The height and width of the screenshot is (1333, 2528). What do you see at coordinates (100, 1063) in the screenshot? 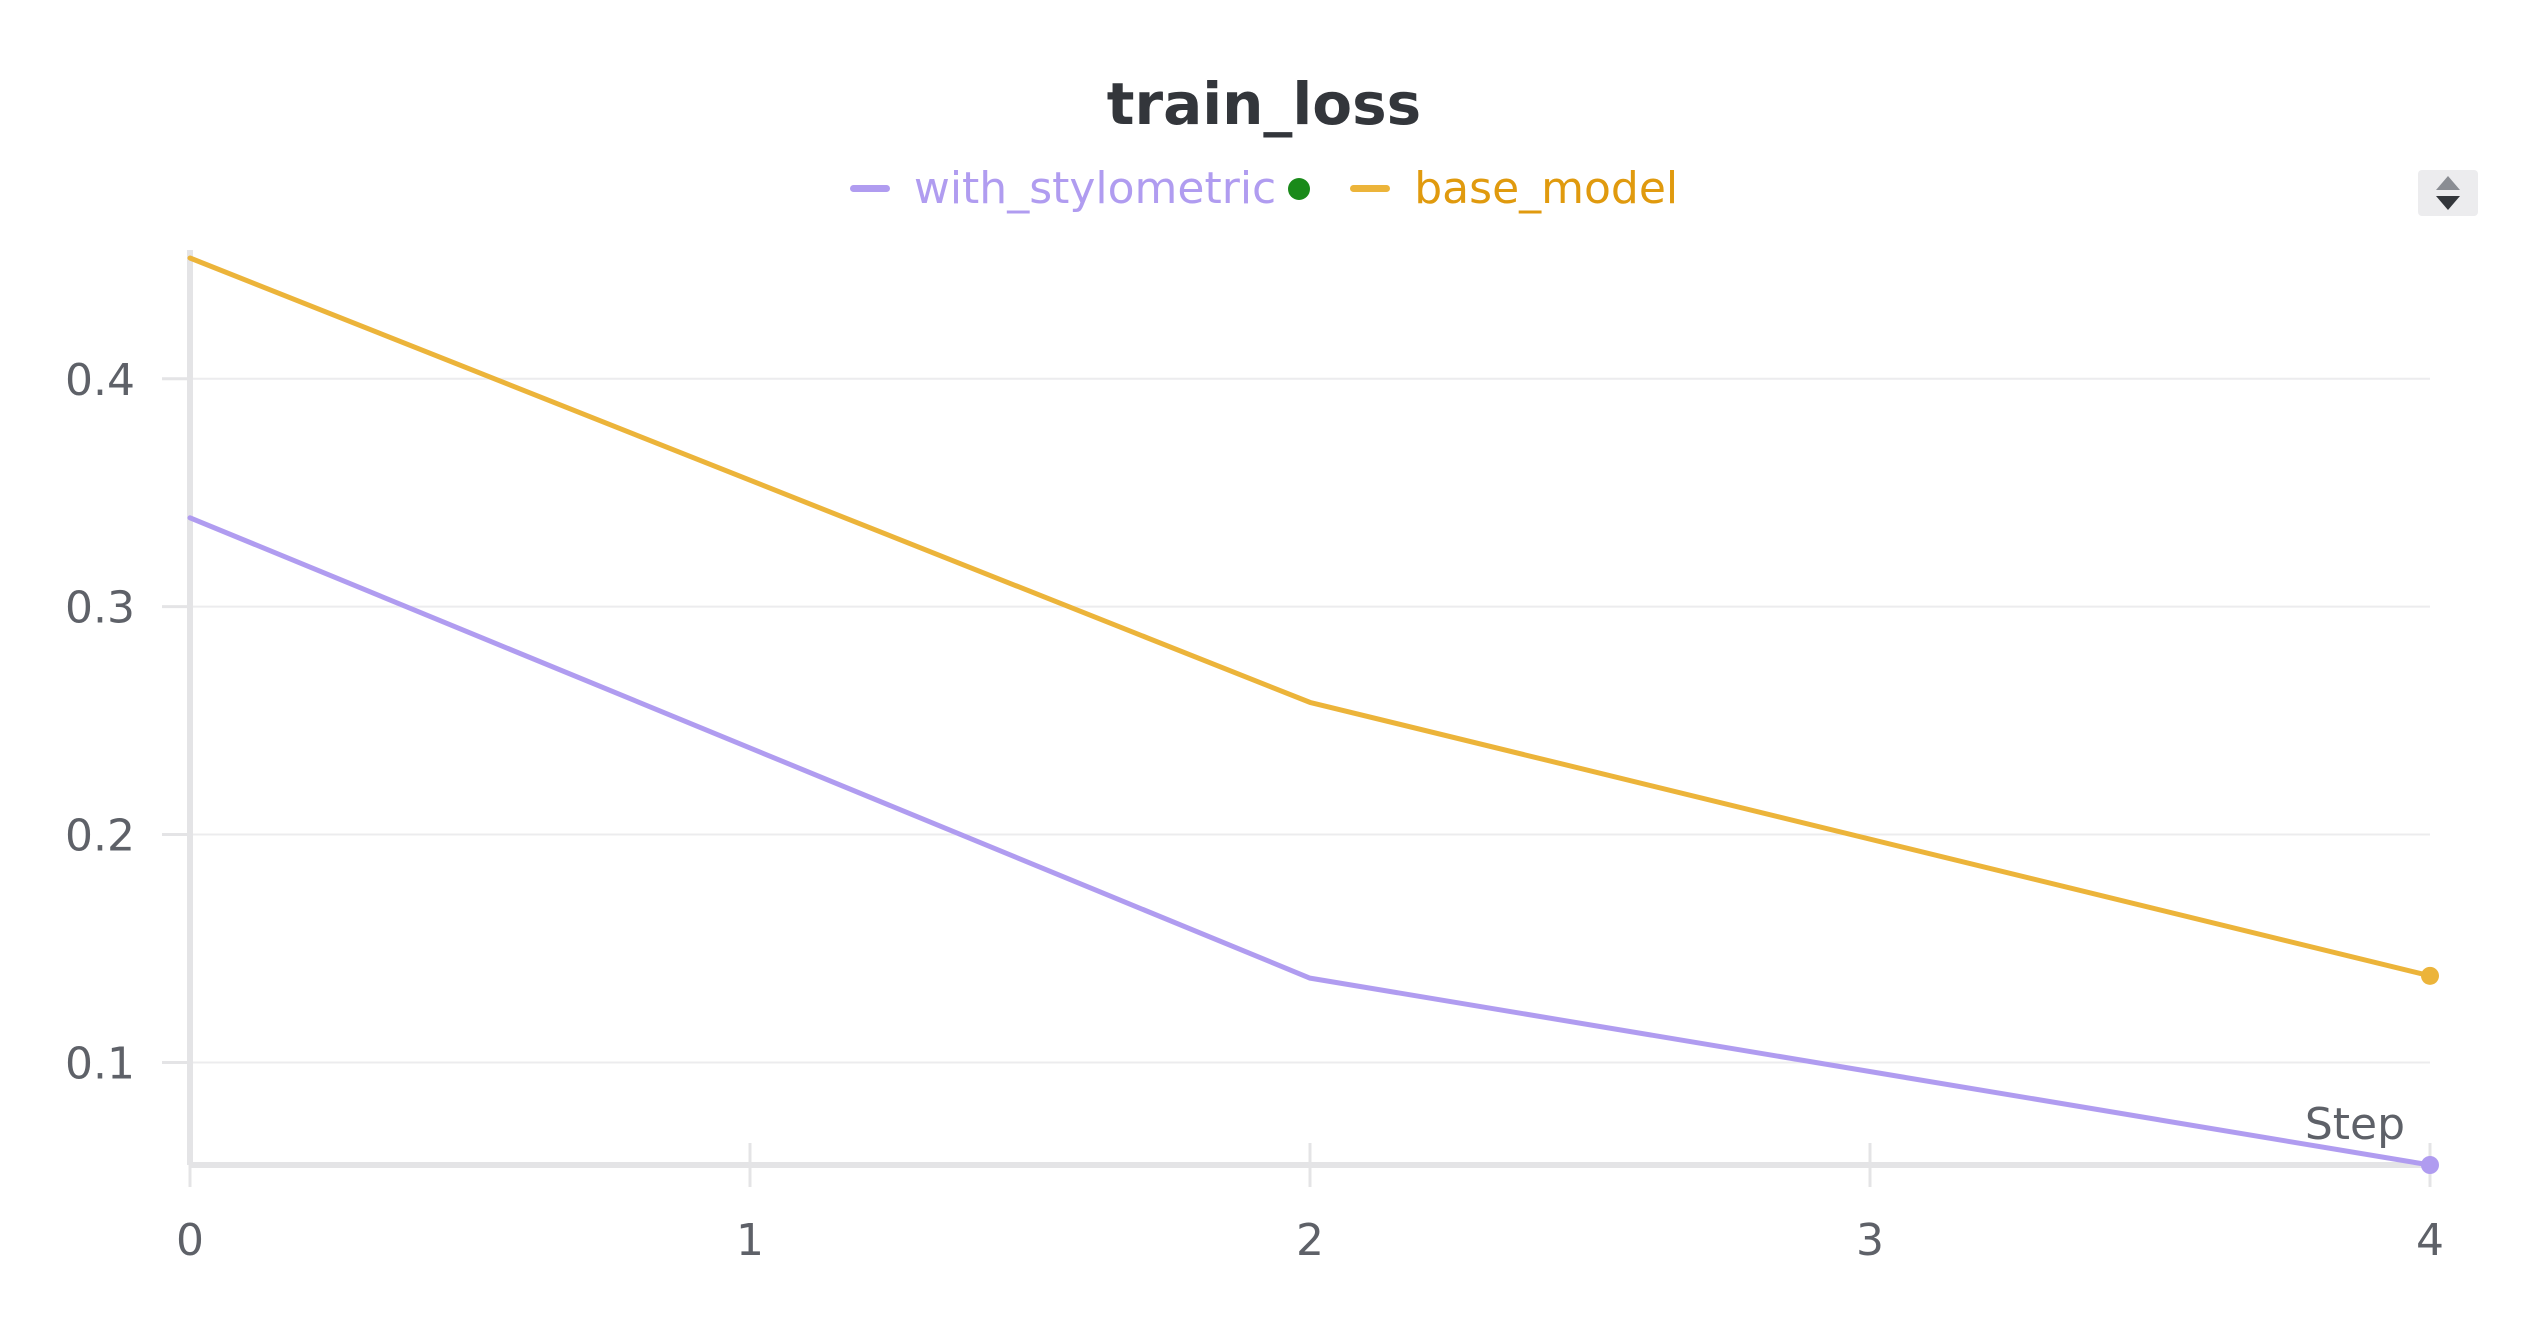
I see `y-tick-label: 0.1` at bounding box center [100, 1063].